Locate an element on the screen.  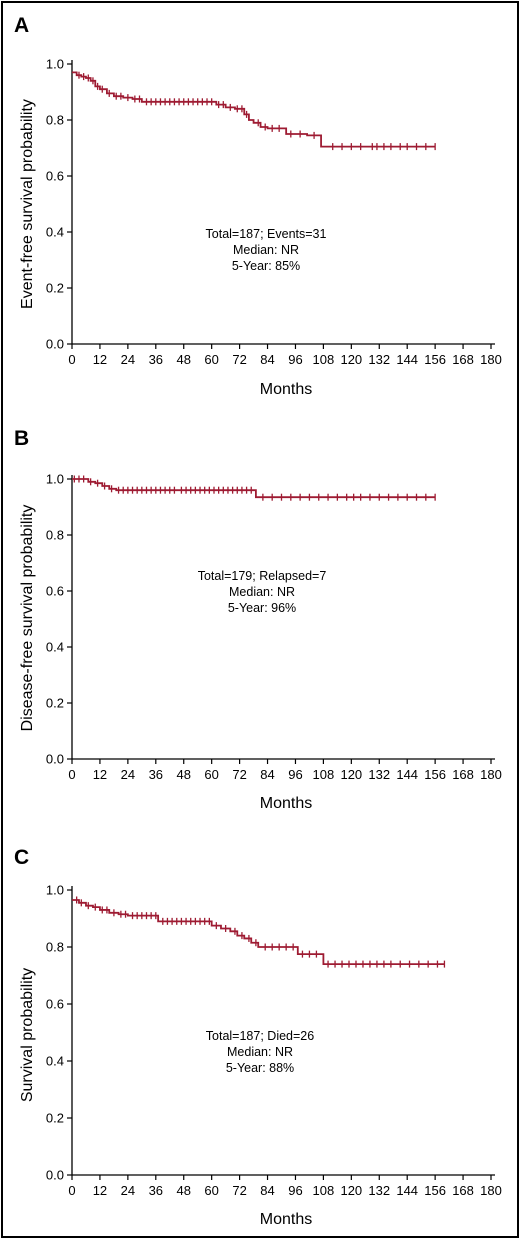
x-tick-label-c: 12 is located at coordinates (100, 1190).